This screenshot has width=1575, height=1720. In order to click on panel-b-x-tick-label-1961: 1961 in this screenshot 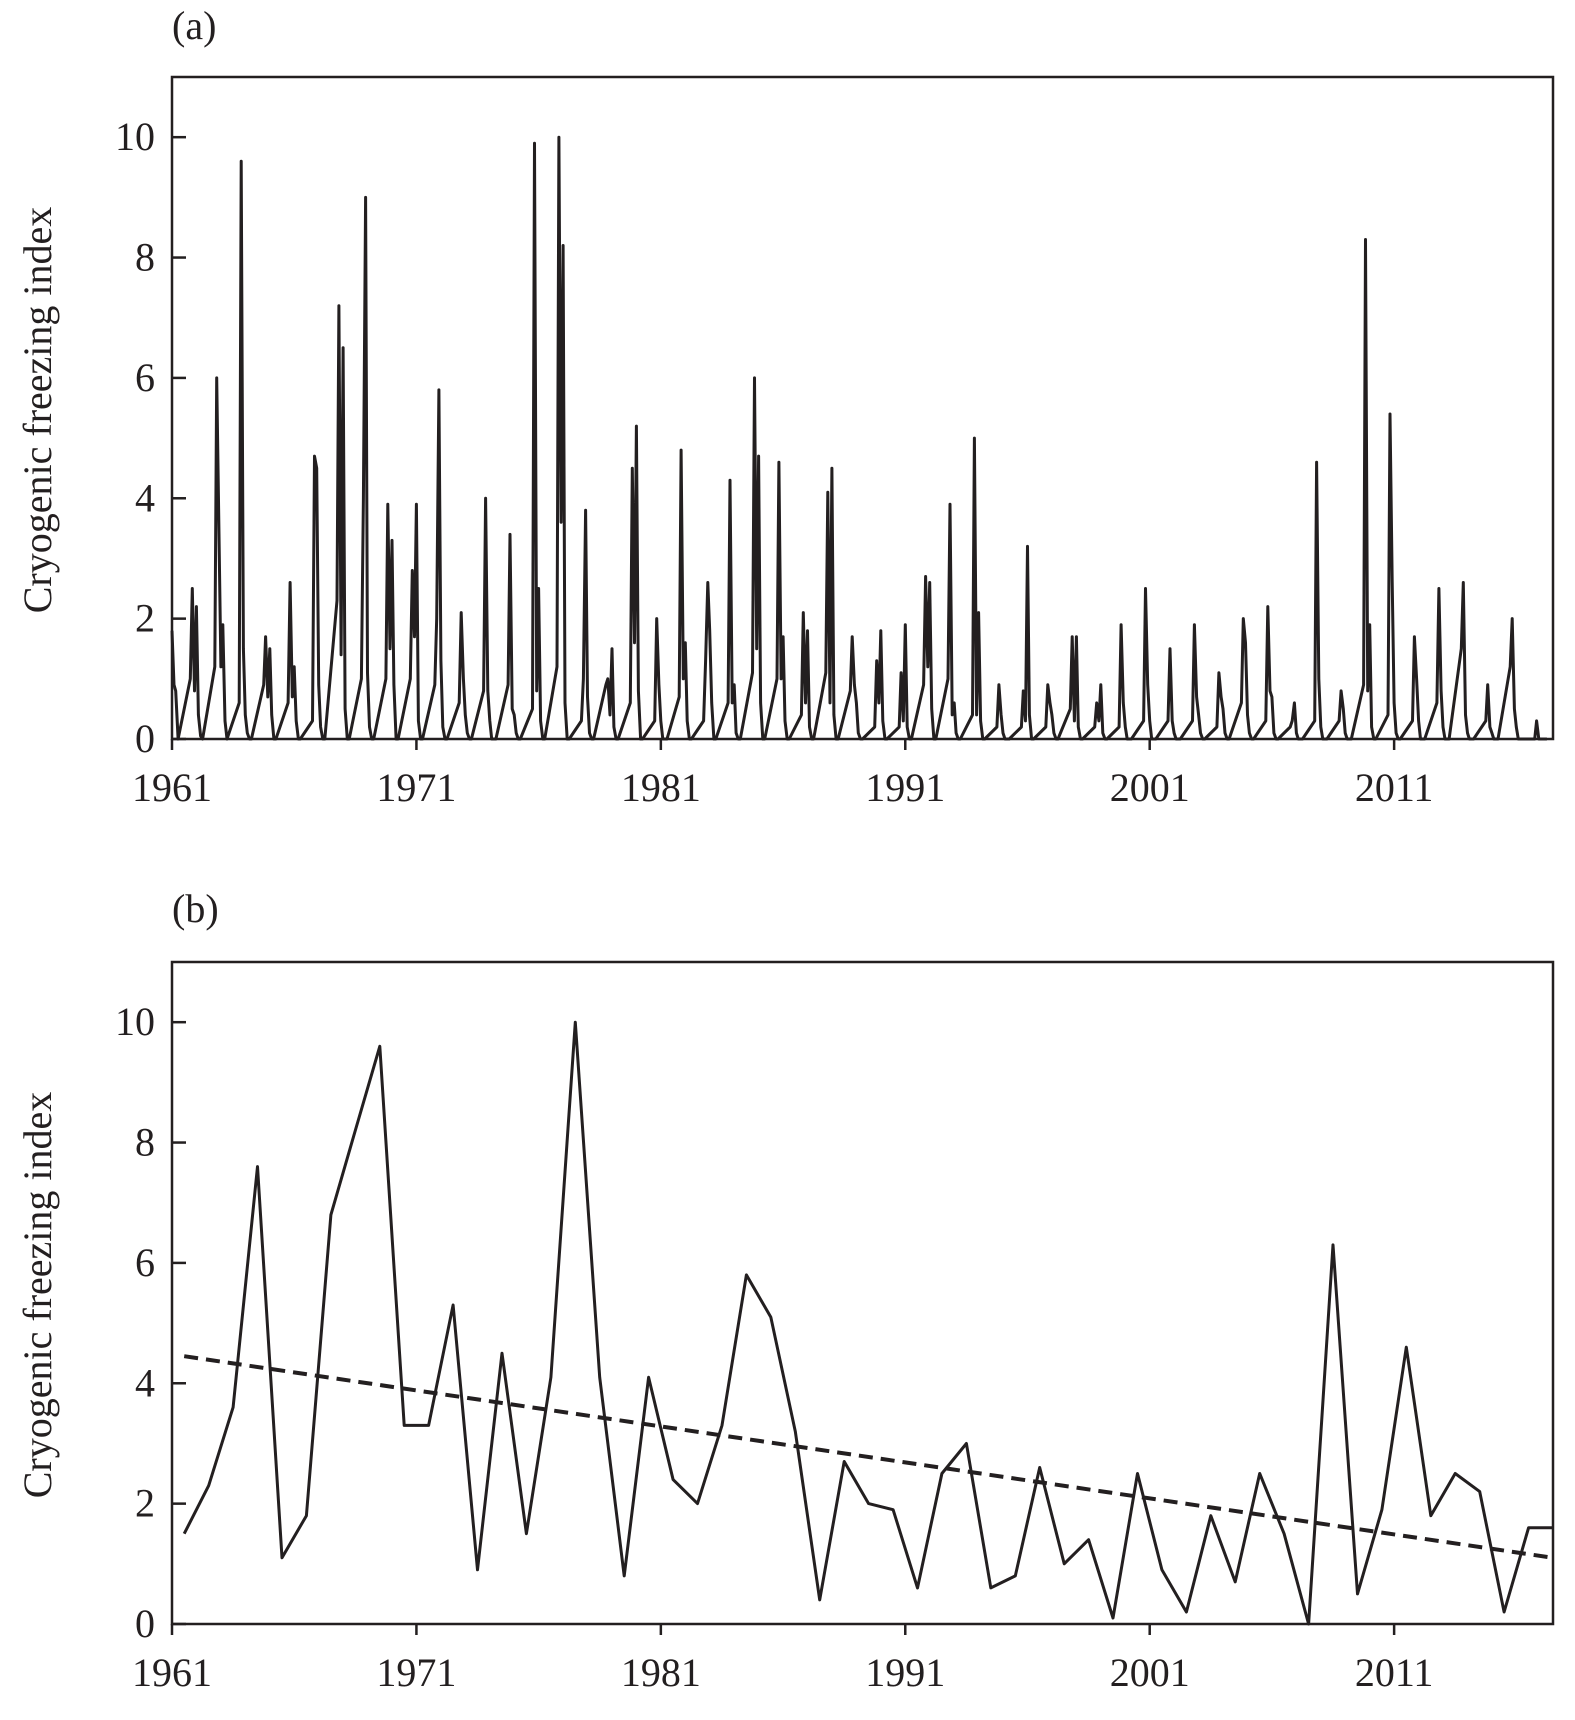, I will do `click(172, 1672)`.